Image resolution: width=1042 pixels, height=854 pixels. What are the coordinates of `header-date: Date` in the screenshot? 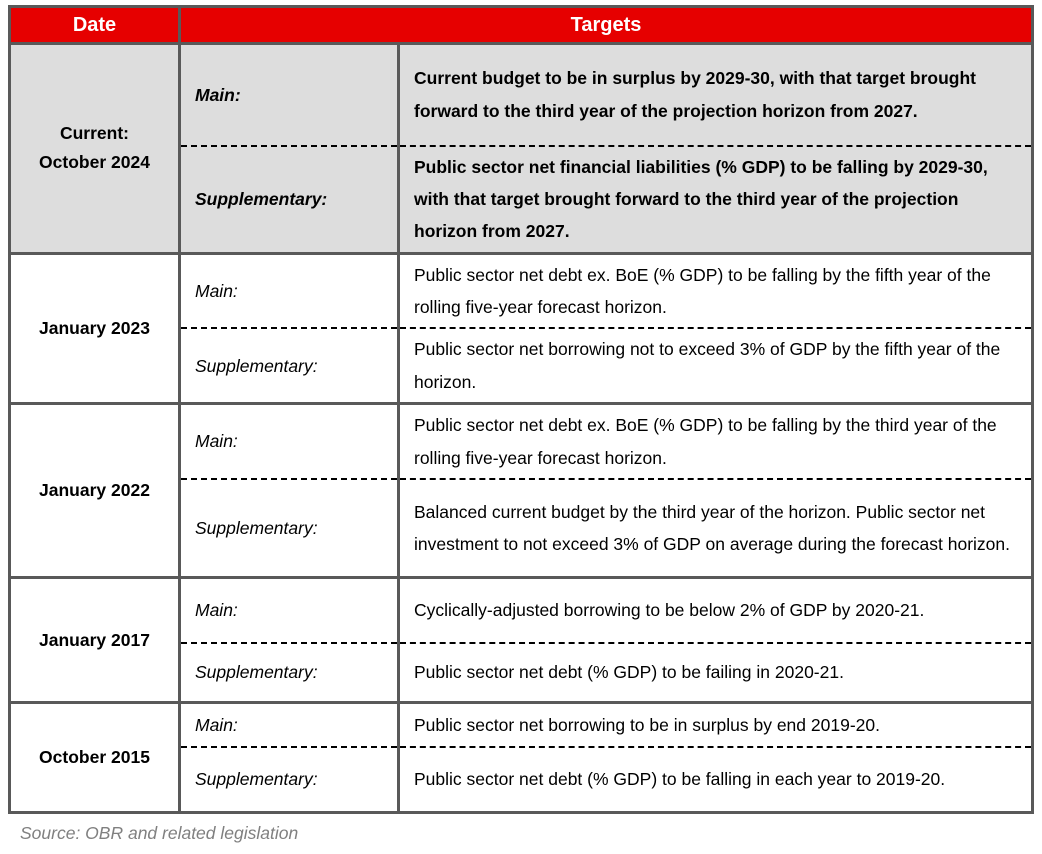 It's located at (95, 25).